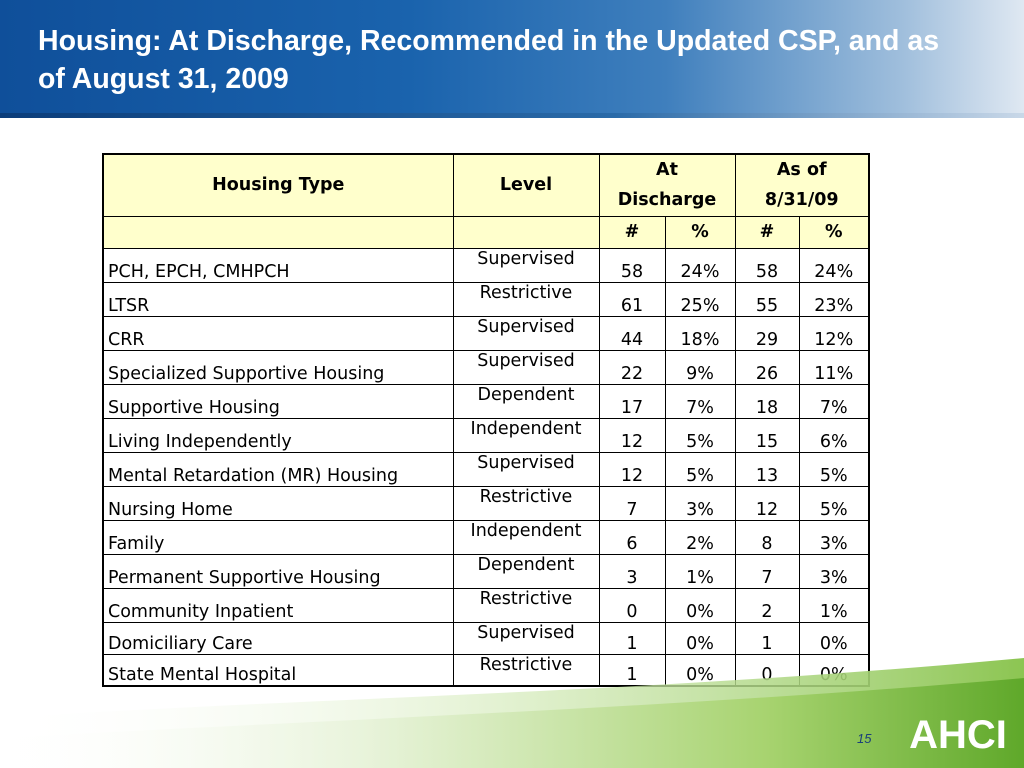  I want to click on asof-count-cell: 2, so click(767, 605).